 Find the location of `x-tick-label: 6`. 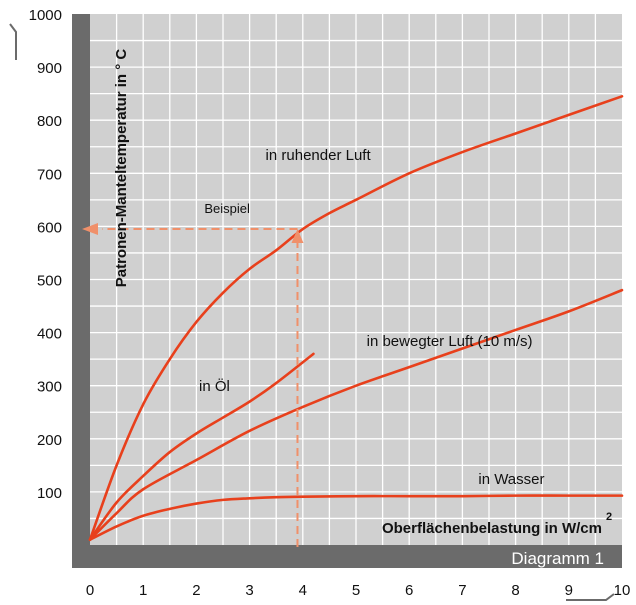

x-tick-label: 6 is located at coordinates (409, 590).